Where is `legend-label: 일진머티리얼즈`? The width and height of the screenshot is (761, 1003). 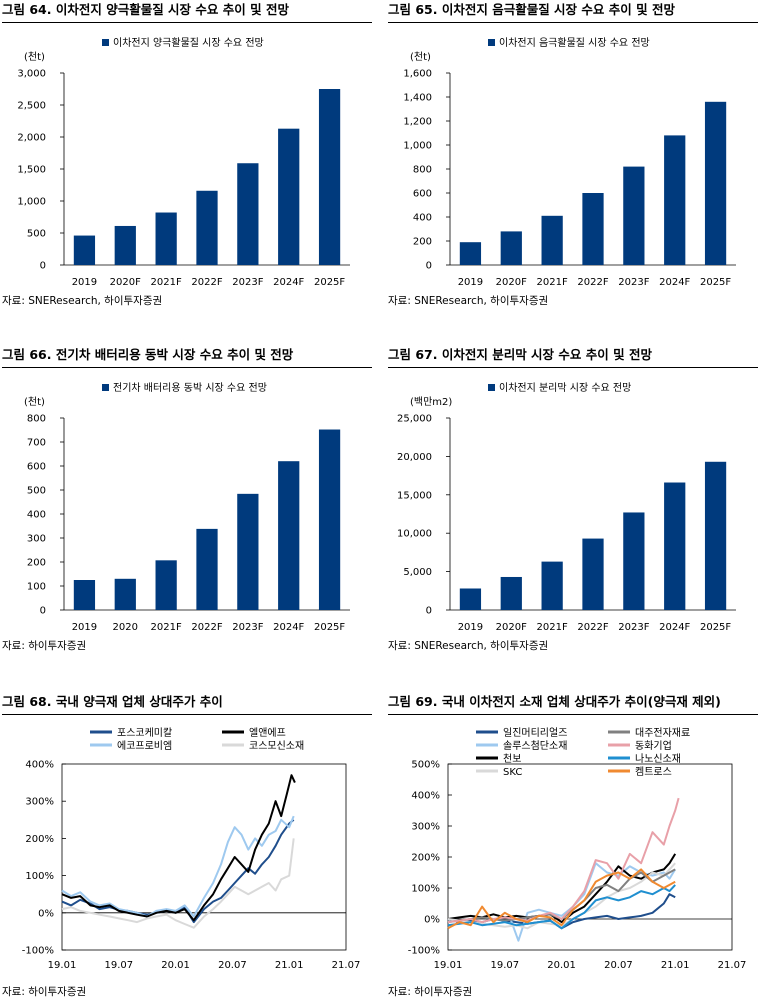
legend-label: 일진머티리얼즈 is located at coordinates (535, 733).